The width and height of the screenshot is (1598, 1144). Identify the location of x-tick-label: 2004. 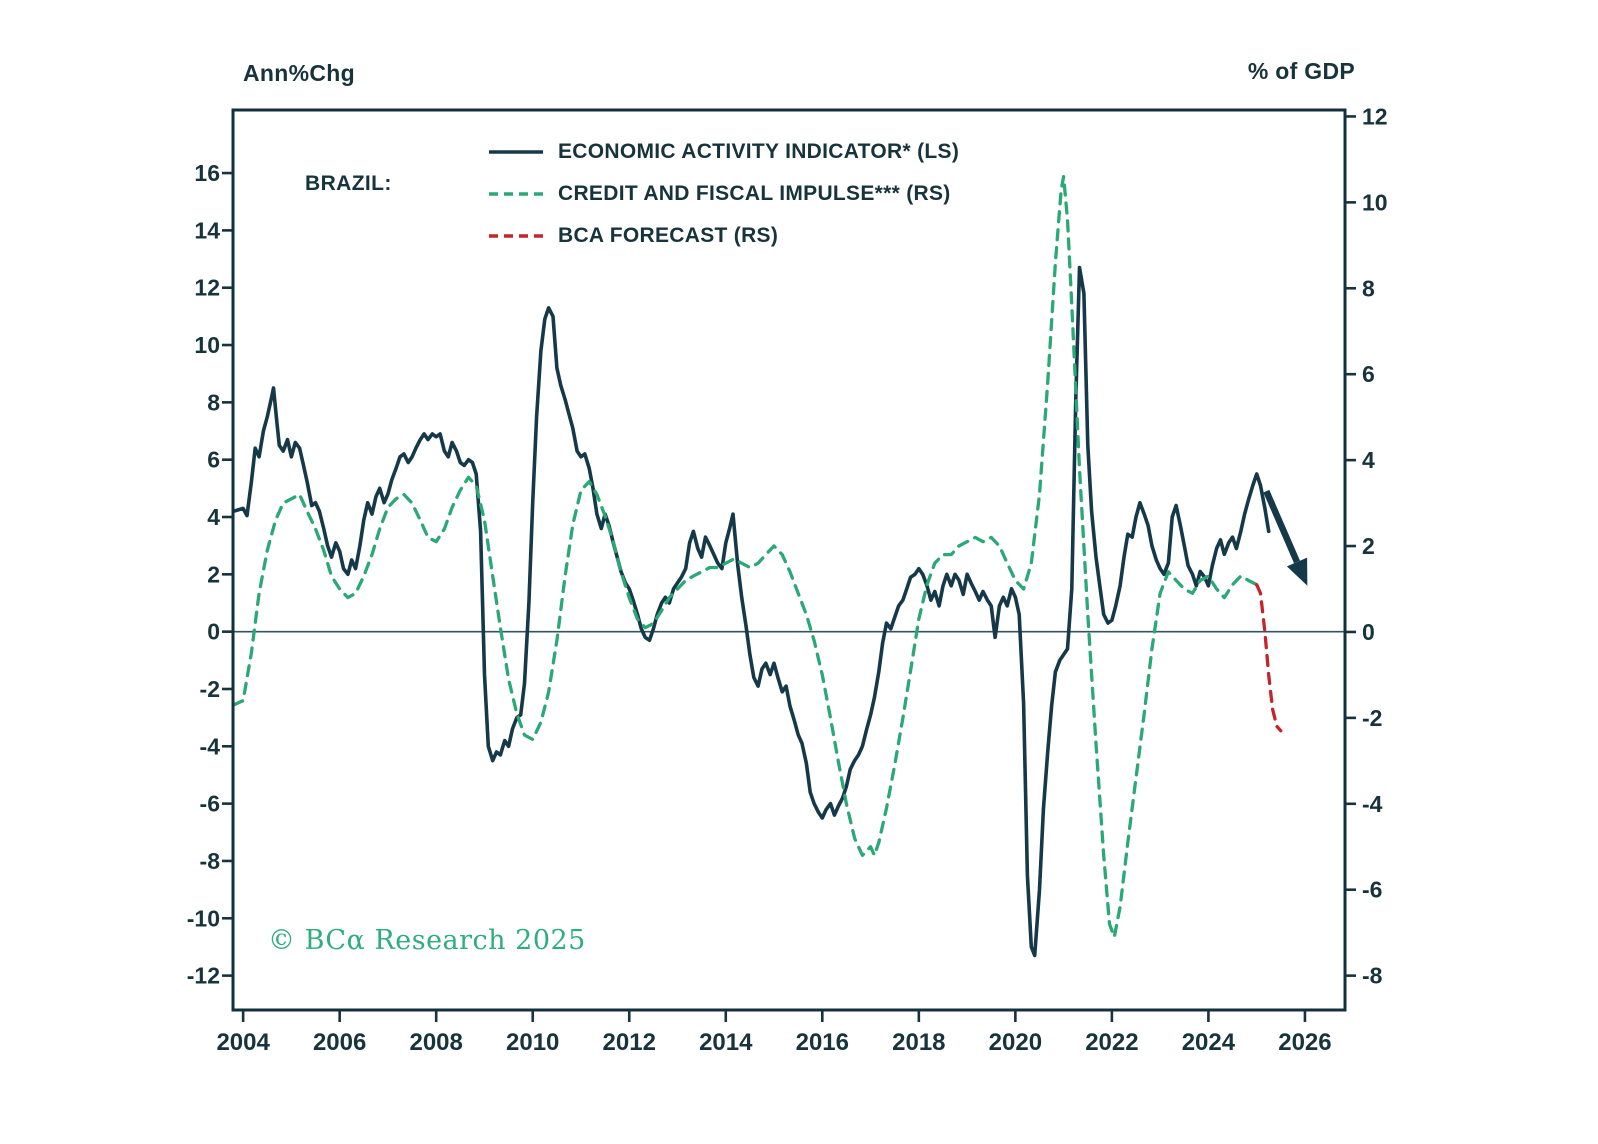
(243, 1042).